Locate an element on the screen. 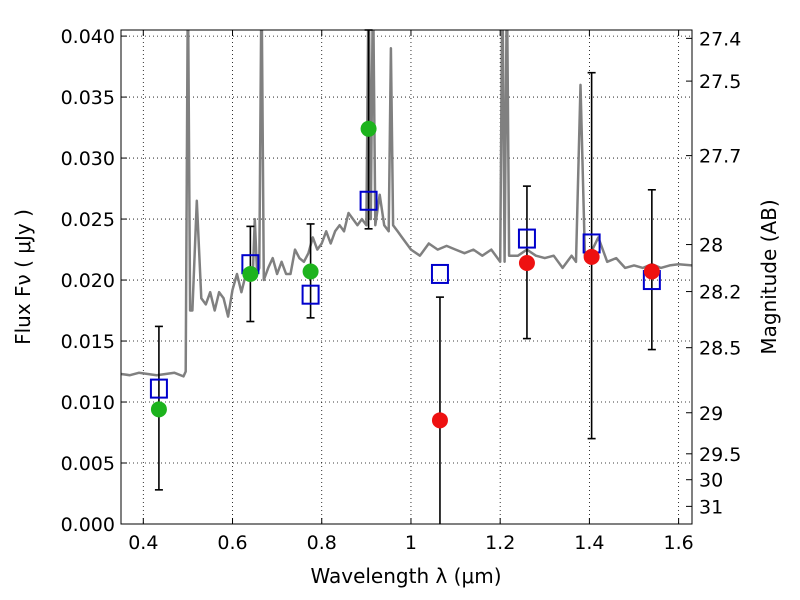 The width and height of the screenshot is (800, 600). y2-tick-label: 30 is located at coordinates (711, 481).